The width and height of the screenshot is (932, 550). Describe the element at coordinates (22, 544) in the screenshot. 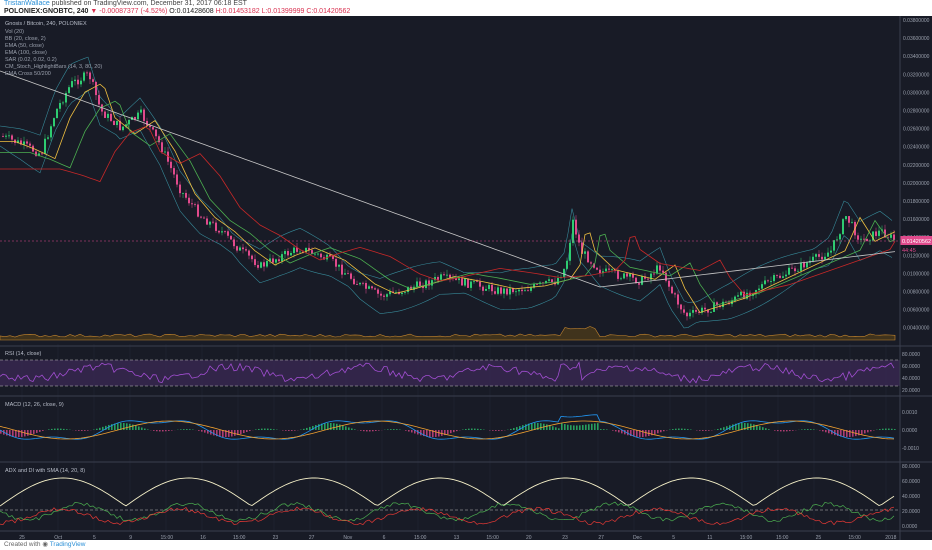

I see `created-with-text: Created with` at that location.